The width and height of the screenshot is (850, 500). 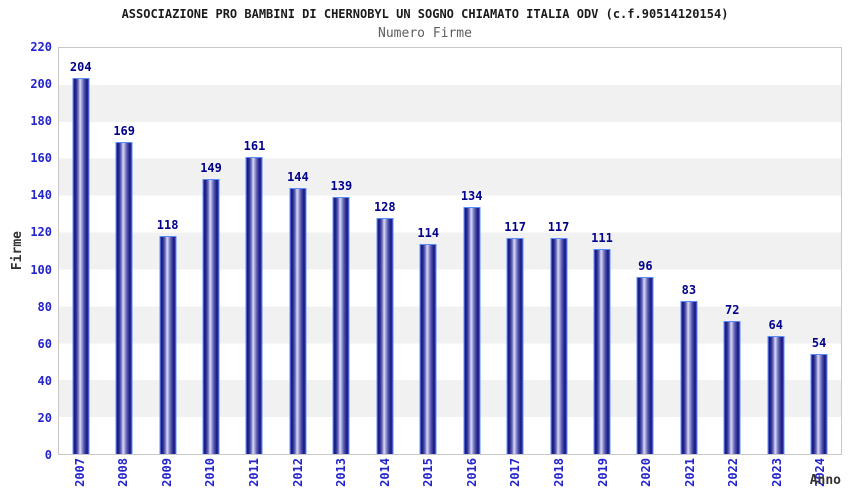 What do you see at coordinates (123, 472) in the screenshot?
I see `x-axis-tick-label: 2008` at bounding box center [123, 472].